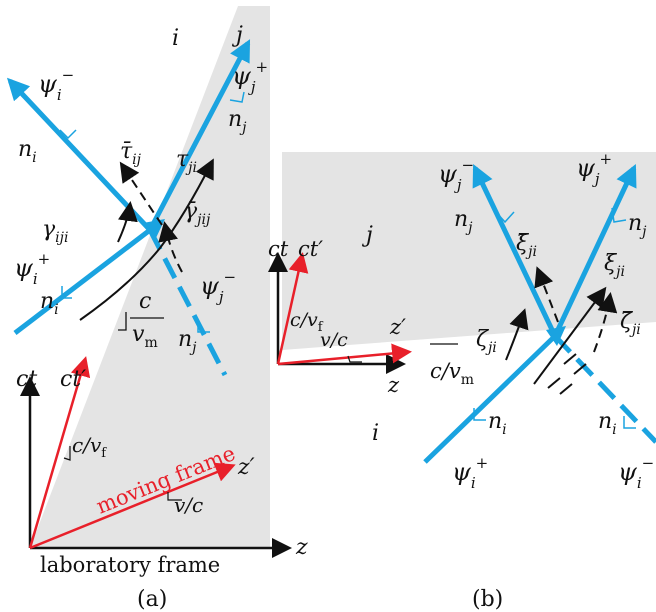 The height and width of the screenshot is (612, 656). I want to click on normal-marker-ni-bottom, so click(66, 292).